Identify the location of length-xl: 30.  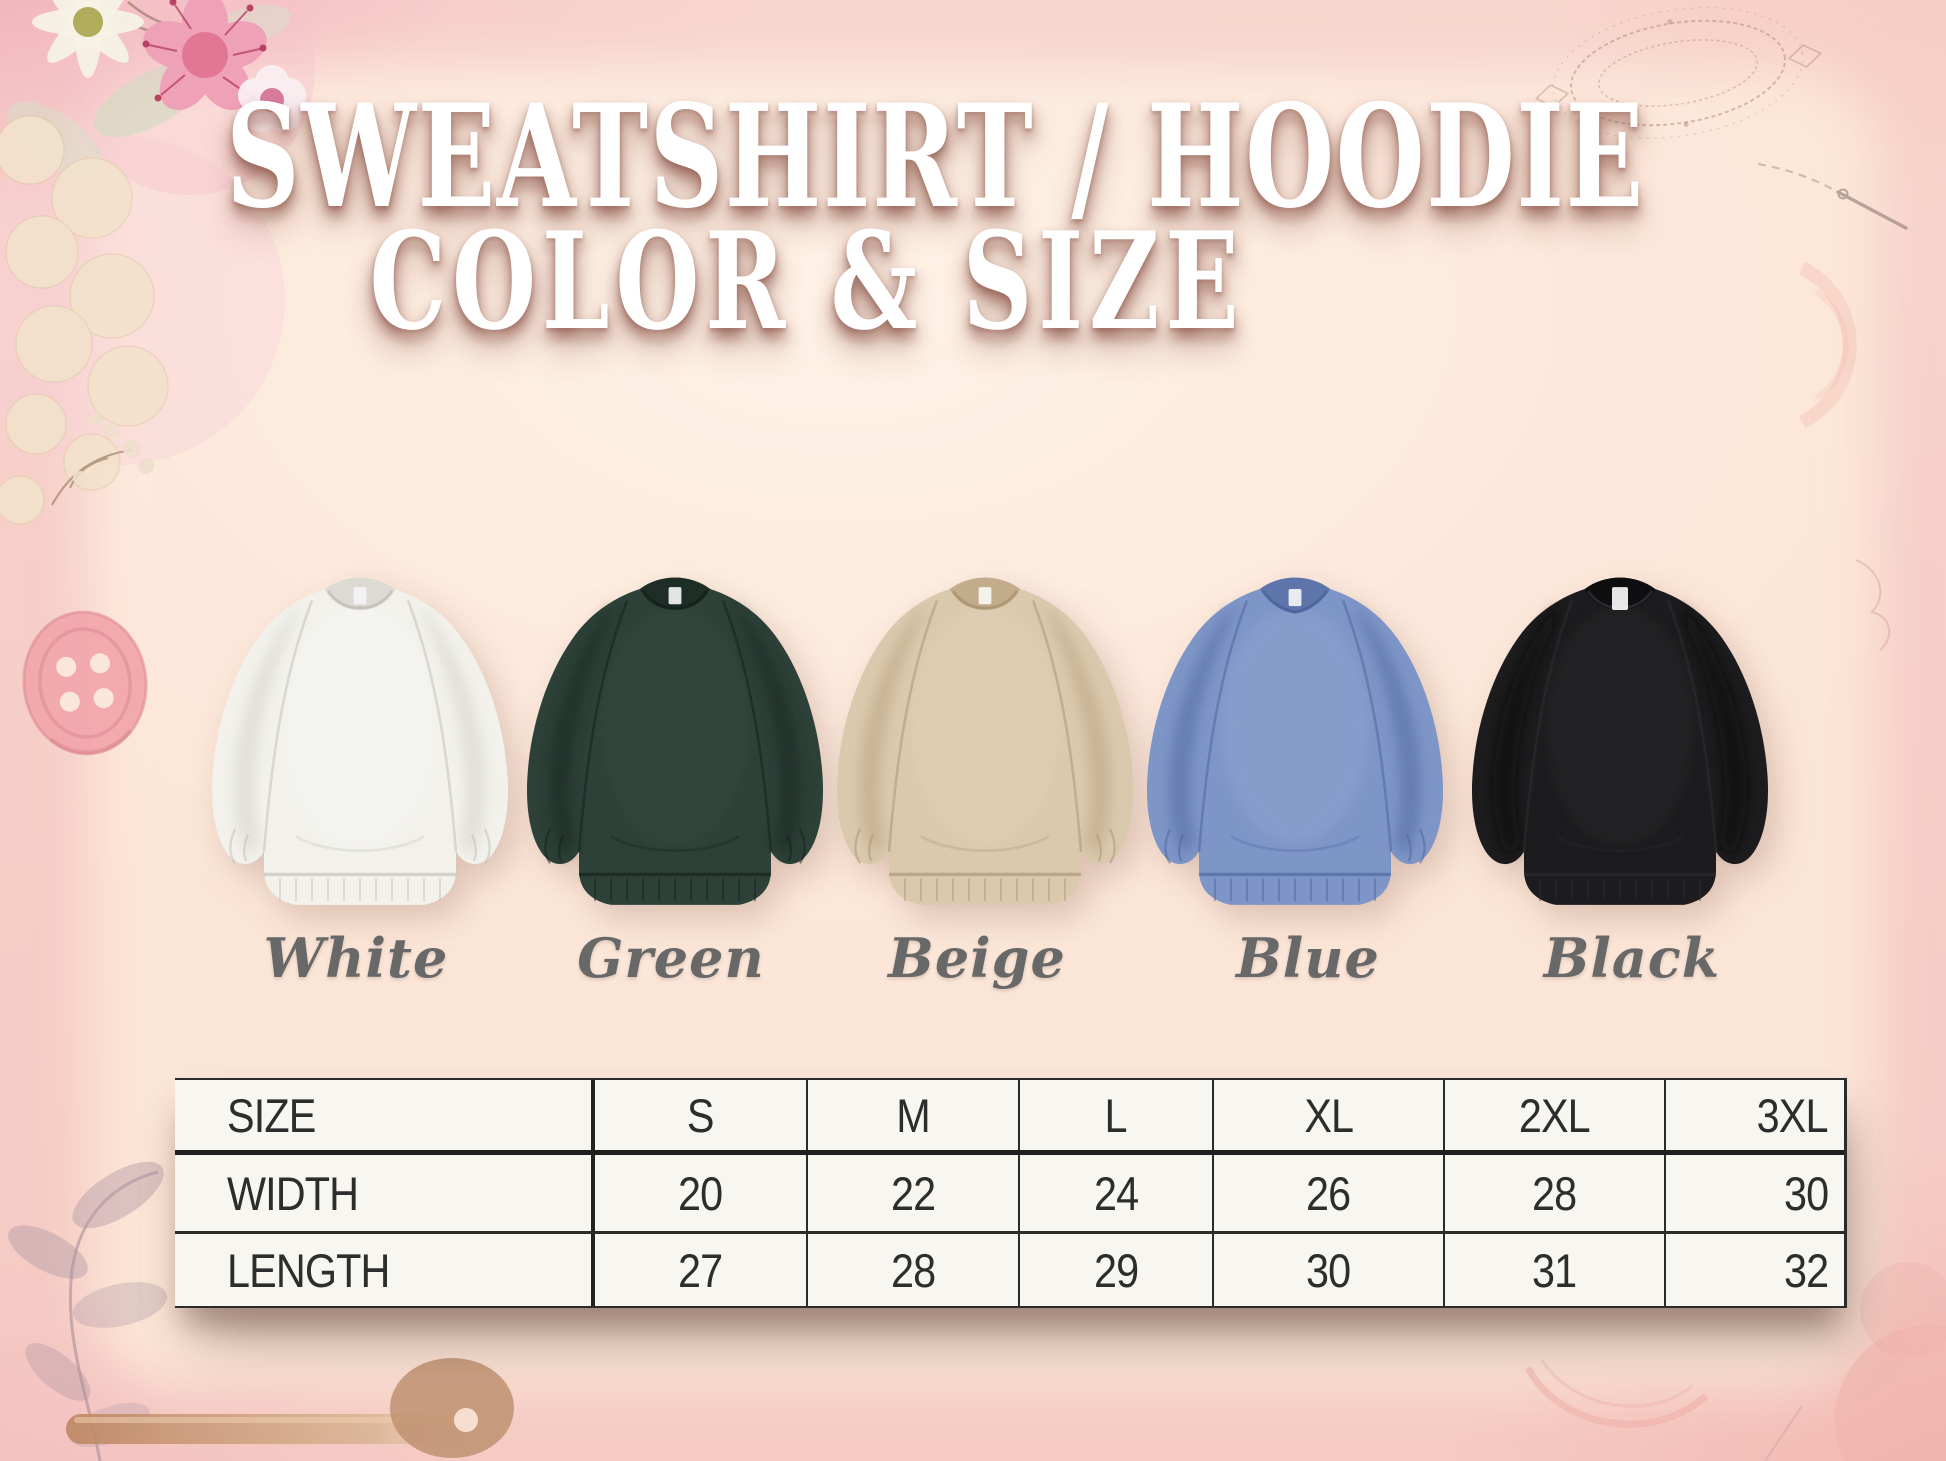
(1328, 1270).